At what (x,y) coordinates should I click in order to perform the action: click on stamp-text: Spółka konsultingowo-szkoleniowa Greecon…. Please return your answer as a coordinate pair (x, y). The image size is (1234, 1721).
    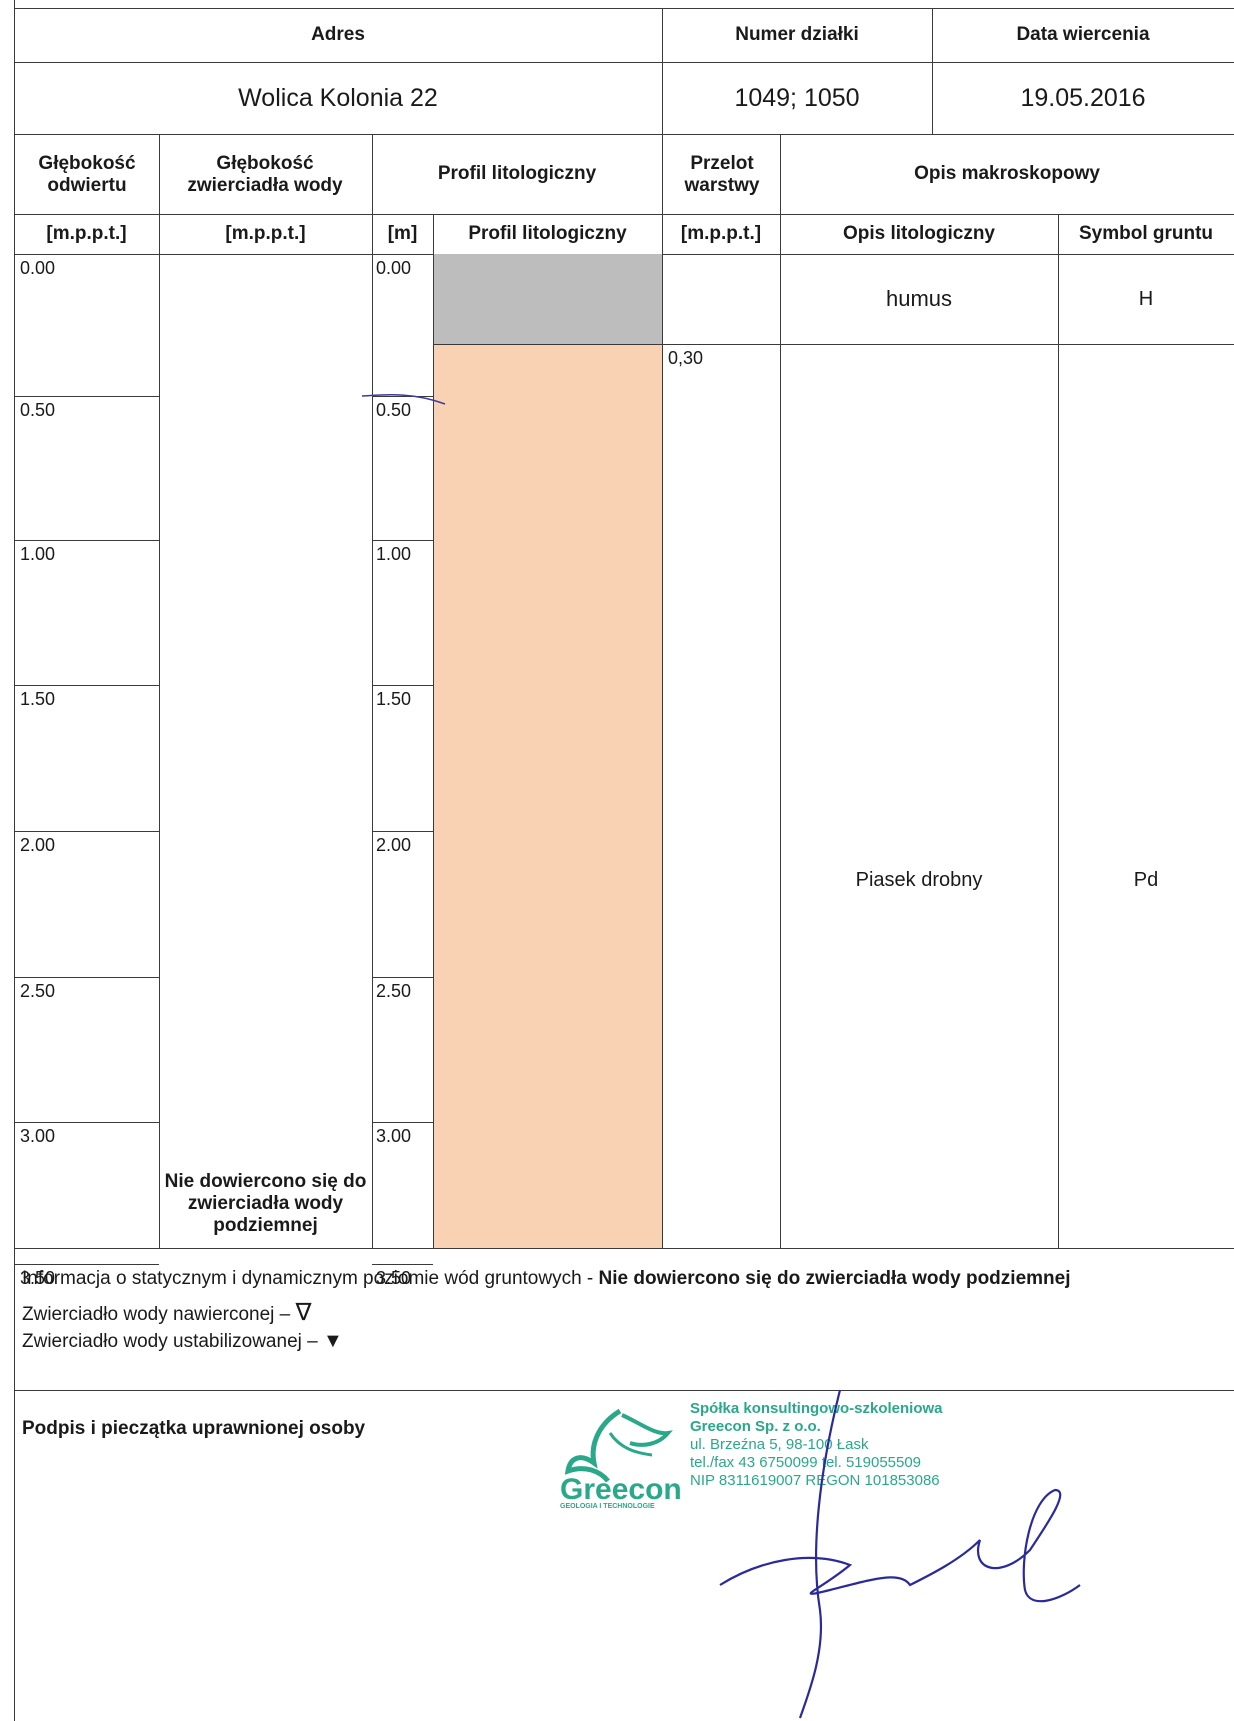
    Looking at the image, I should click on (816, 1445).